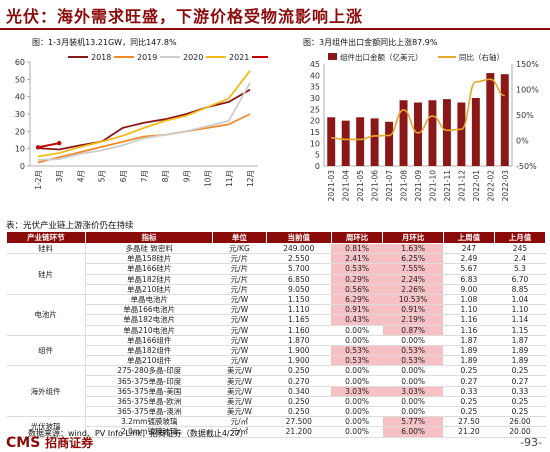 The height and width of the screenshot is (452, 550). What do you see at coordinates (239, 237) in the screenshot?
I see `table-header-cell: 单位` at bounding box center [239, 237].